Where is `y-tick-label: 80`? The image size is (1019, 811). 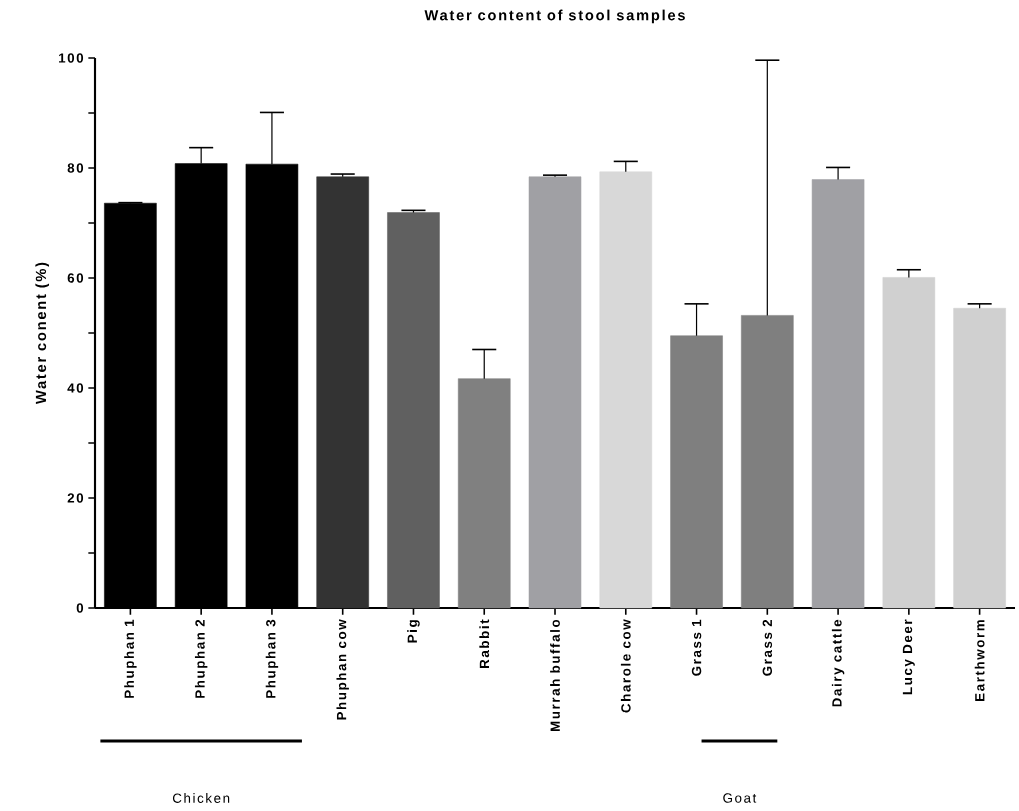 y-tick-label: 80 is located at coordinates (75, 168).